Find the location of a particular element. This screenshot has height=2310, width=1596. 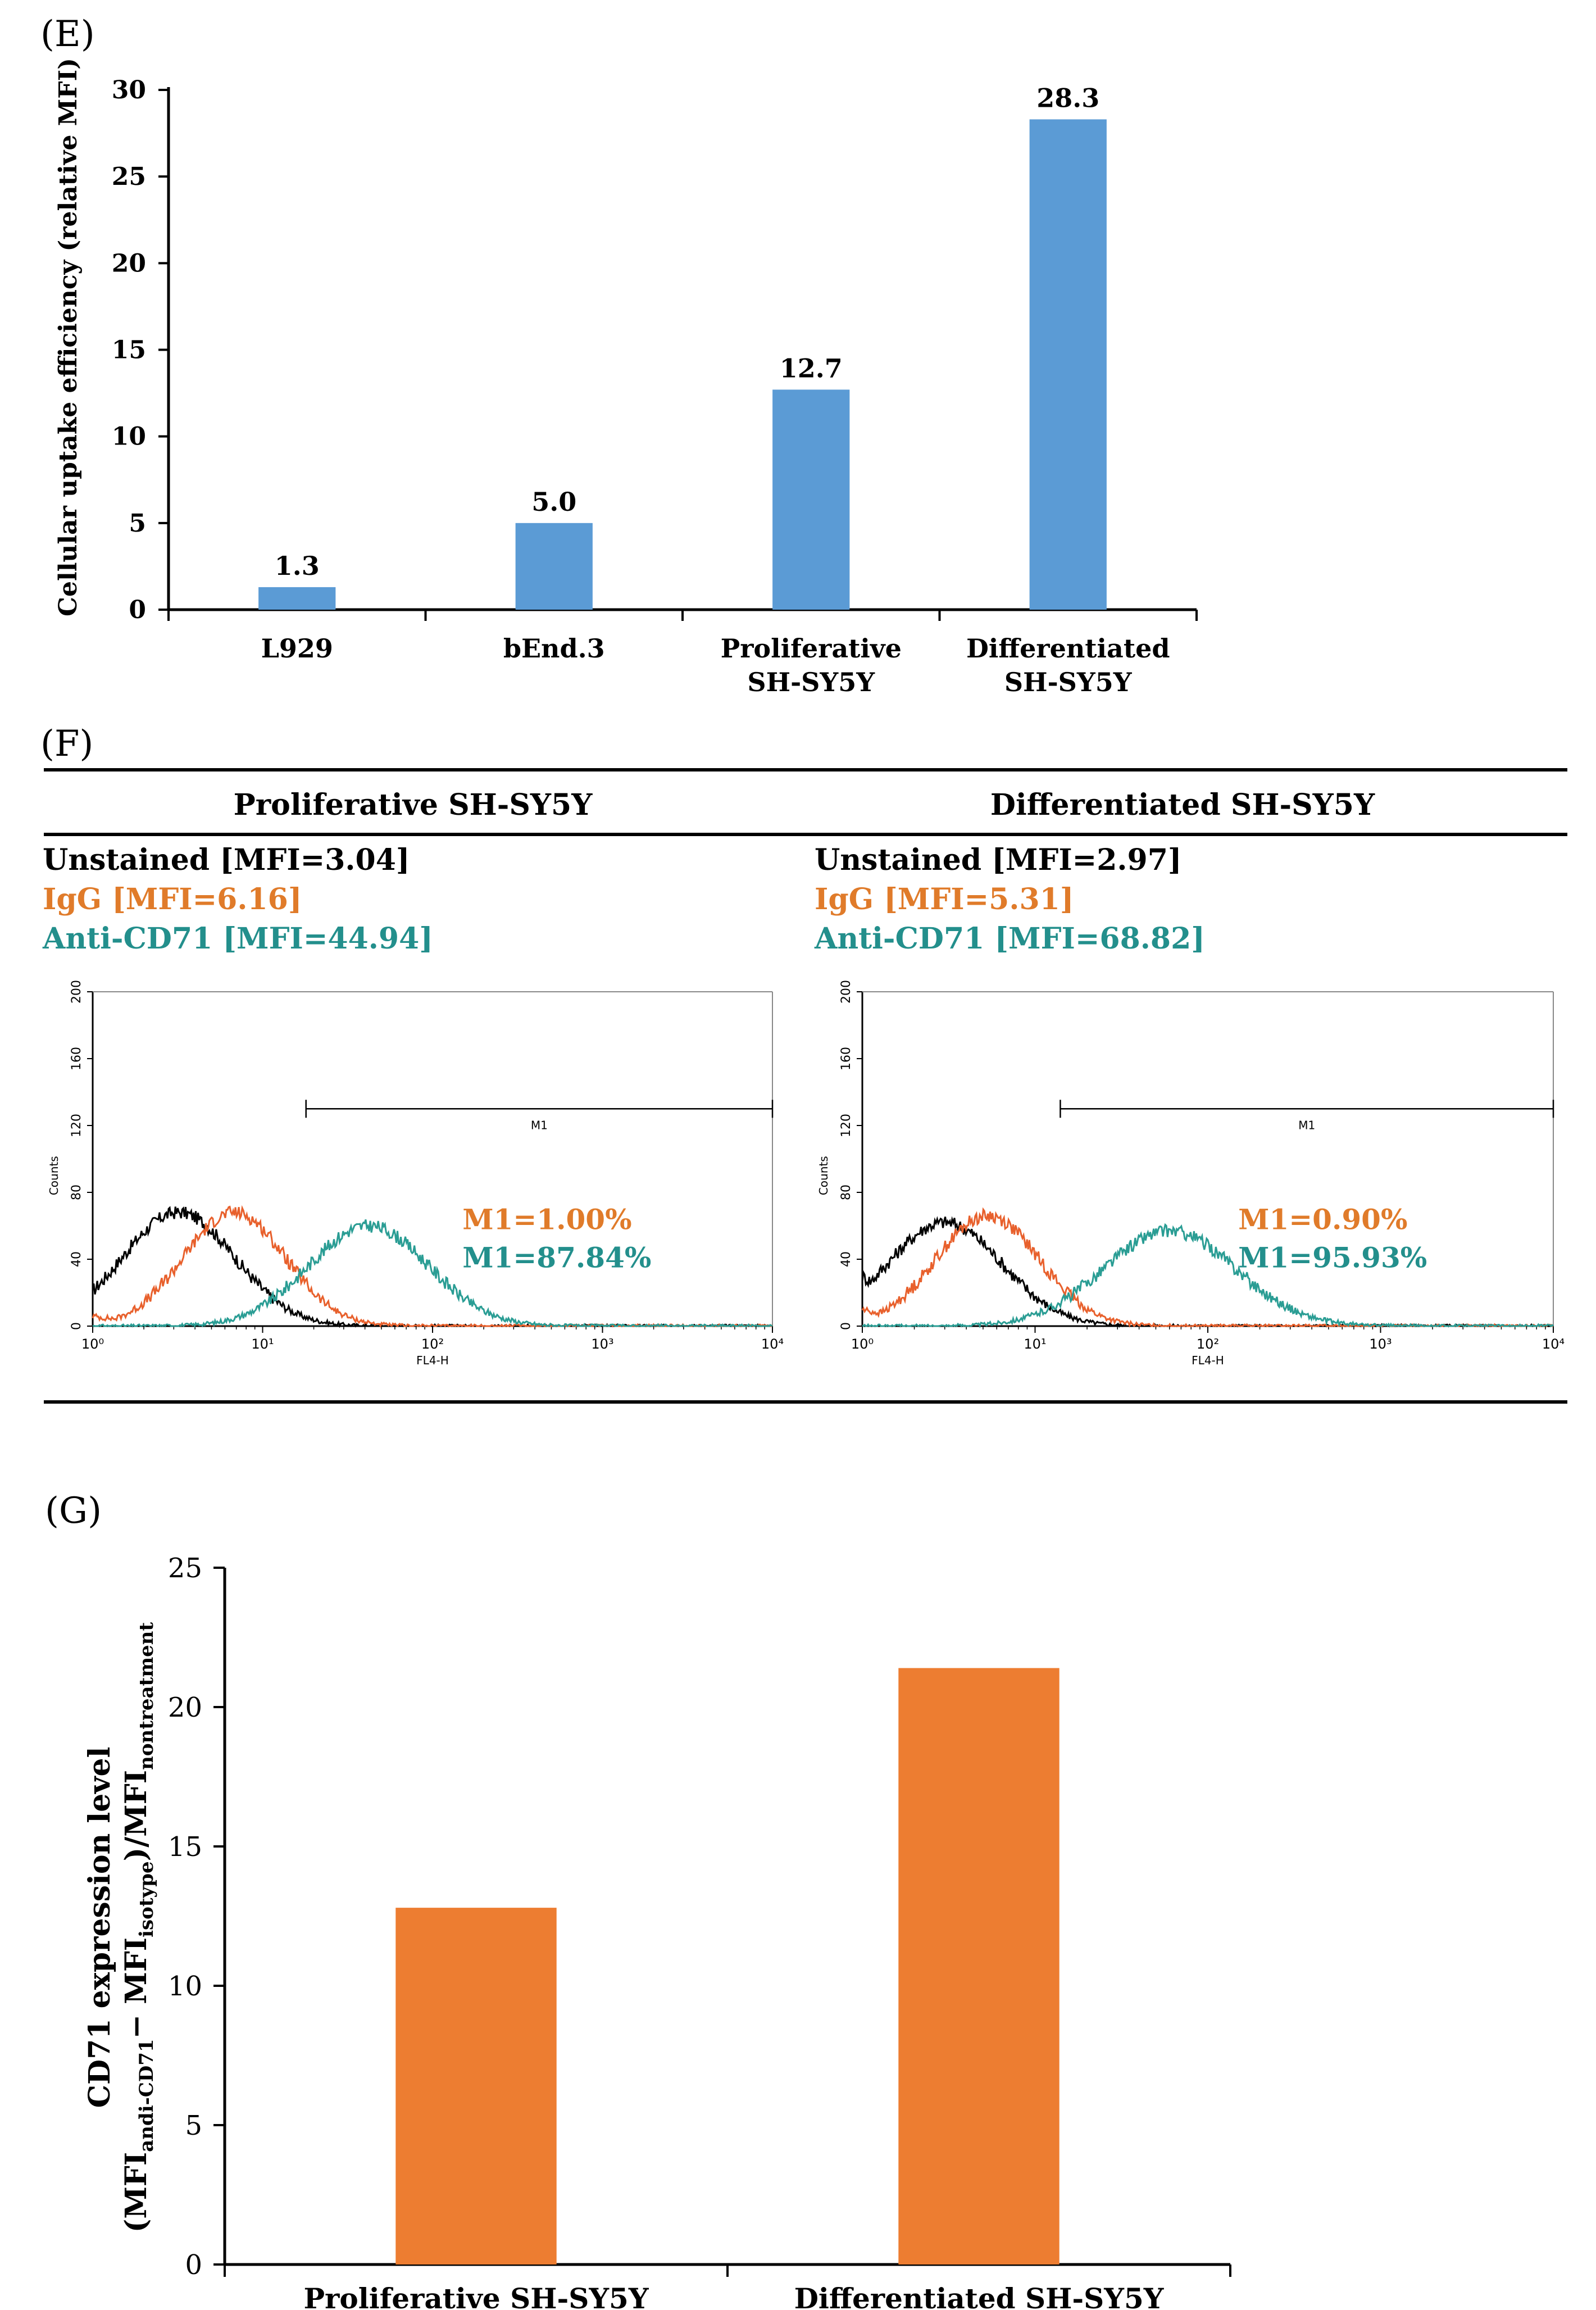

f-m1-igg: M1=1.00% is located at coordinates (546, 1219).